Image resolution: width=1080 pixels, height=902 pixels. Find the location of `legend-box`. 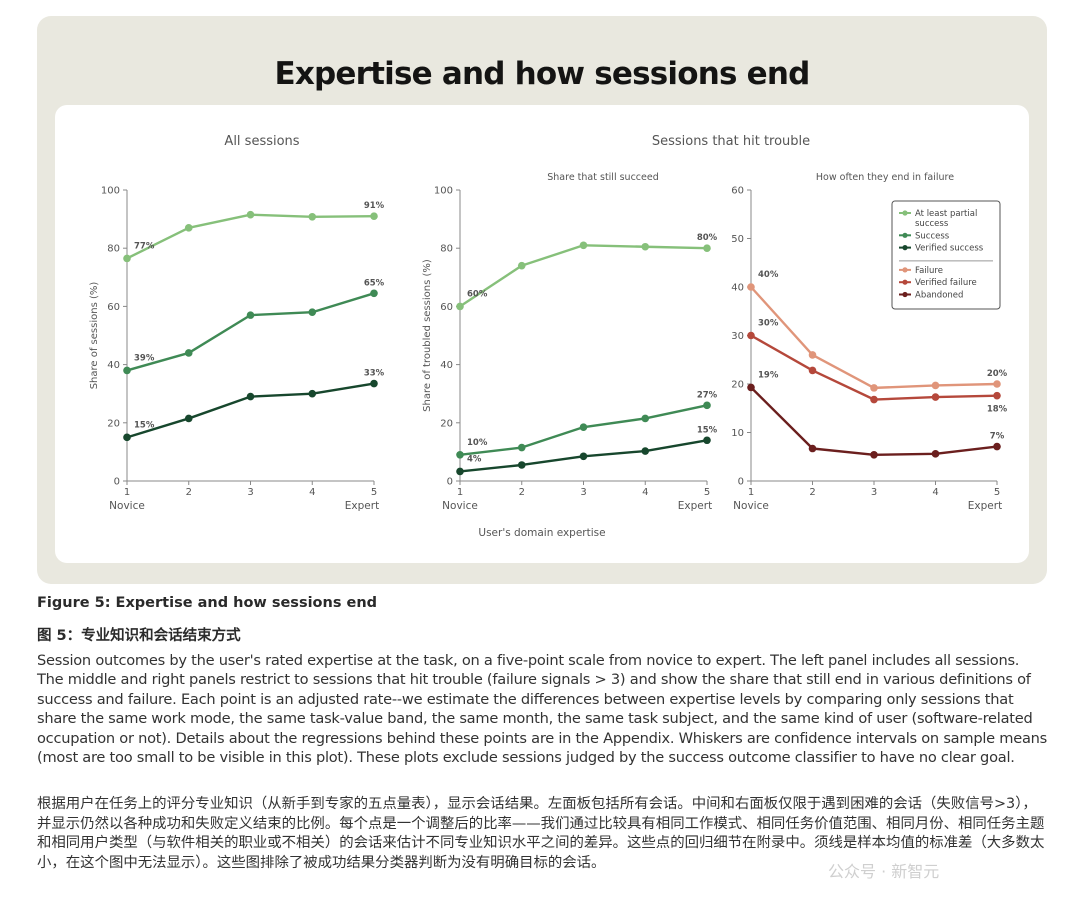

legend-box is located at coordinates (946, 255).